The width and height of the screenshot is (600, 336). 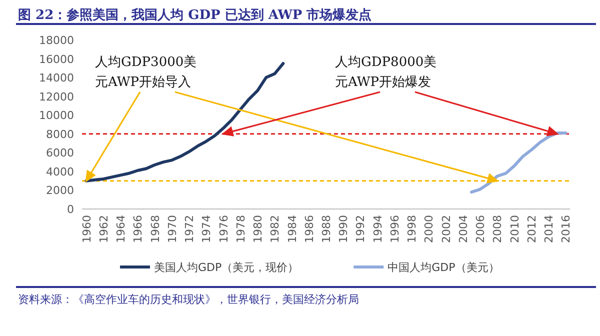 I want to click on y-tick-label: 2000, so click(x=60, y=191).